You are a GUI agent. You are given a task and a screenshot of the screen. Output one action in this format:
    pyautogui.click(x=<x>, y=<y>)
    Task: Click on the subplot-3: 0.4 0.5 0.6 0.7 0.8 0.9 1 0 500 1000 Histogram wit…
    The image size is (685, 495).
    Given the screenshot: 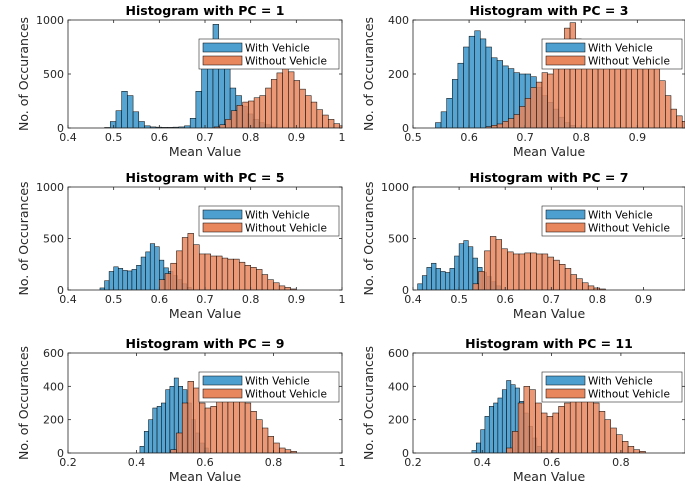 What is the action you would take?
    pyautogui.click(x=181, y=245)
    